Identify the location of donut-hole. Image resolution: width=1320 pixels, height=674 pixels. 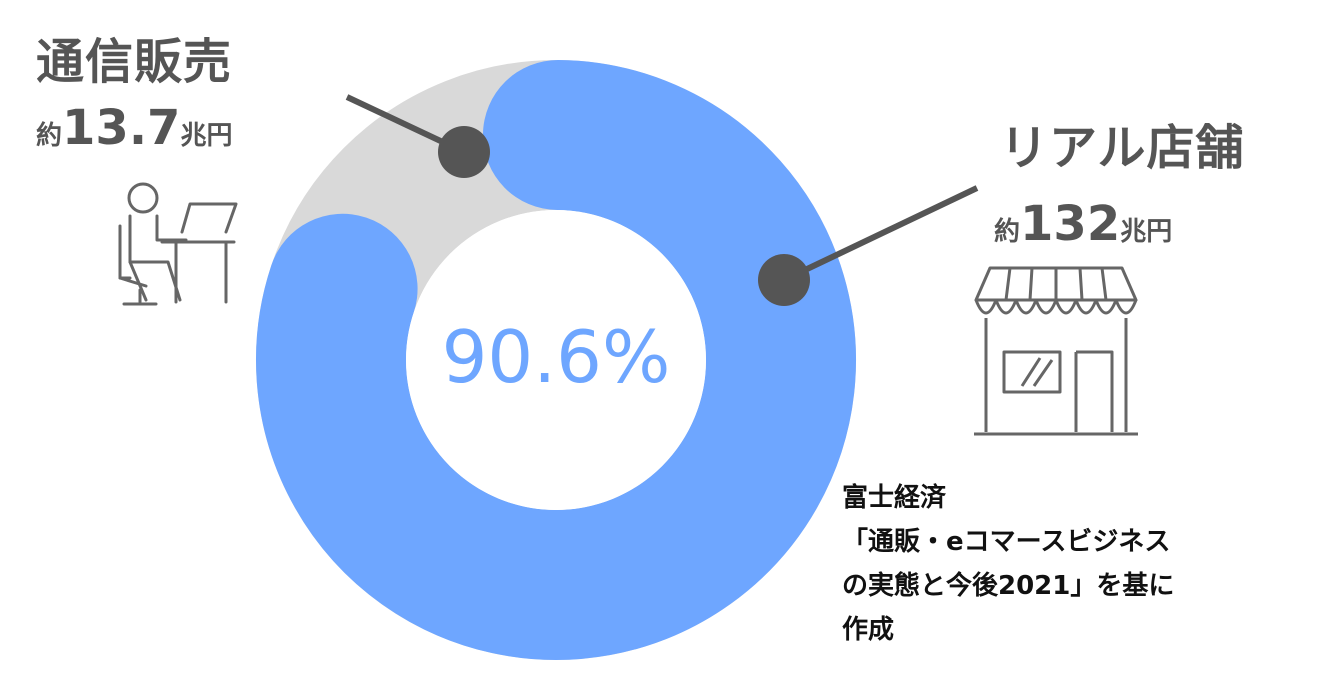
(556, 360).